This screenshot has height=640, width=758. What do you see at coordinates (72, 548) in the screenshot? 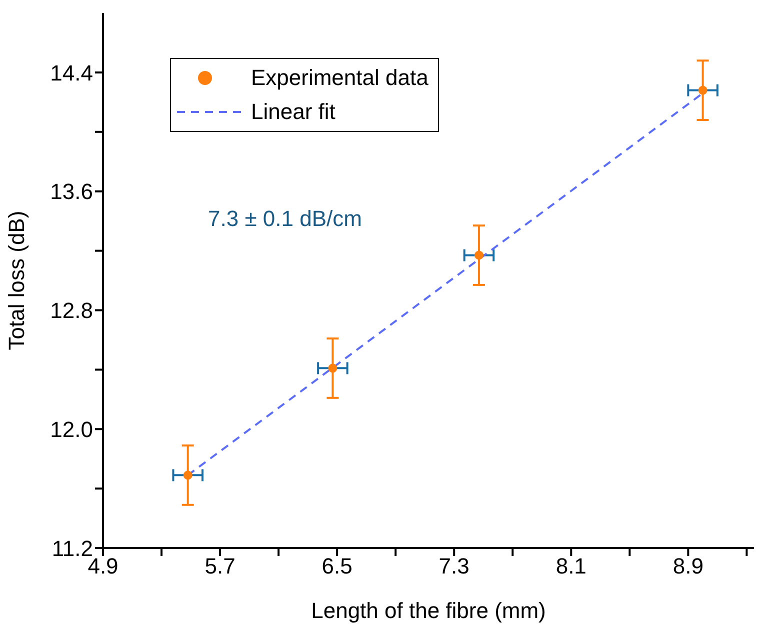
I see `y-tick-label: 11.2` at bounding box center [72, 548].